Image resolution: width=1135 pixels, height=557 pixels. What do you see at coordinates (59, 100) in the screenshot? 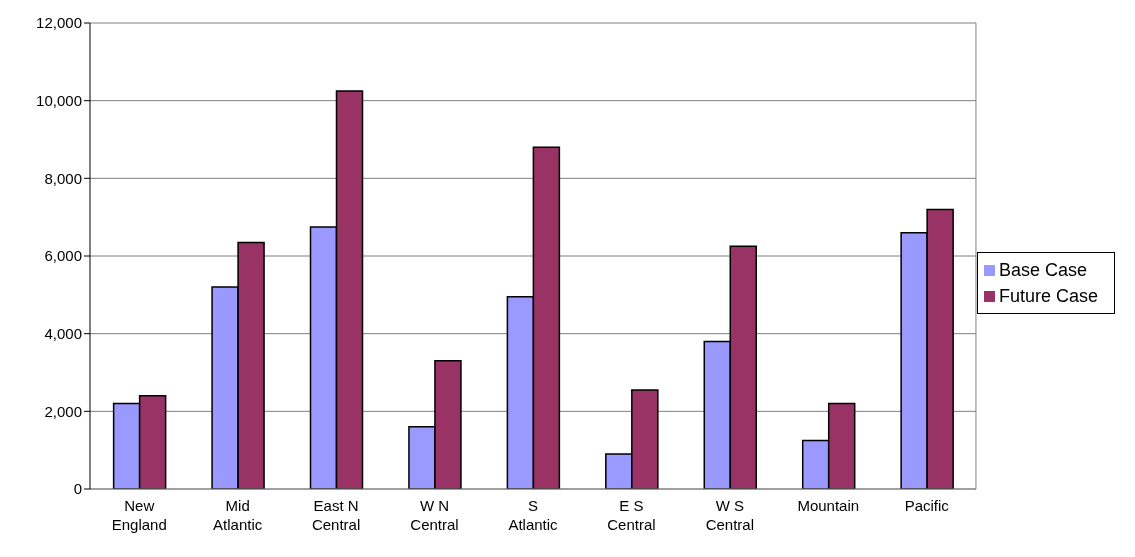
I see `y-tick-label: 10,000` at bounding box center [59, 100].